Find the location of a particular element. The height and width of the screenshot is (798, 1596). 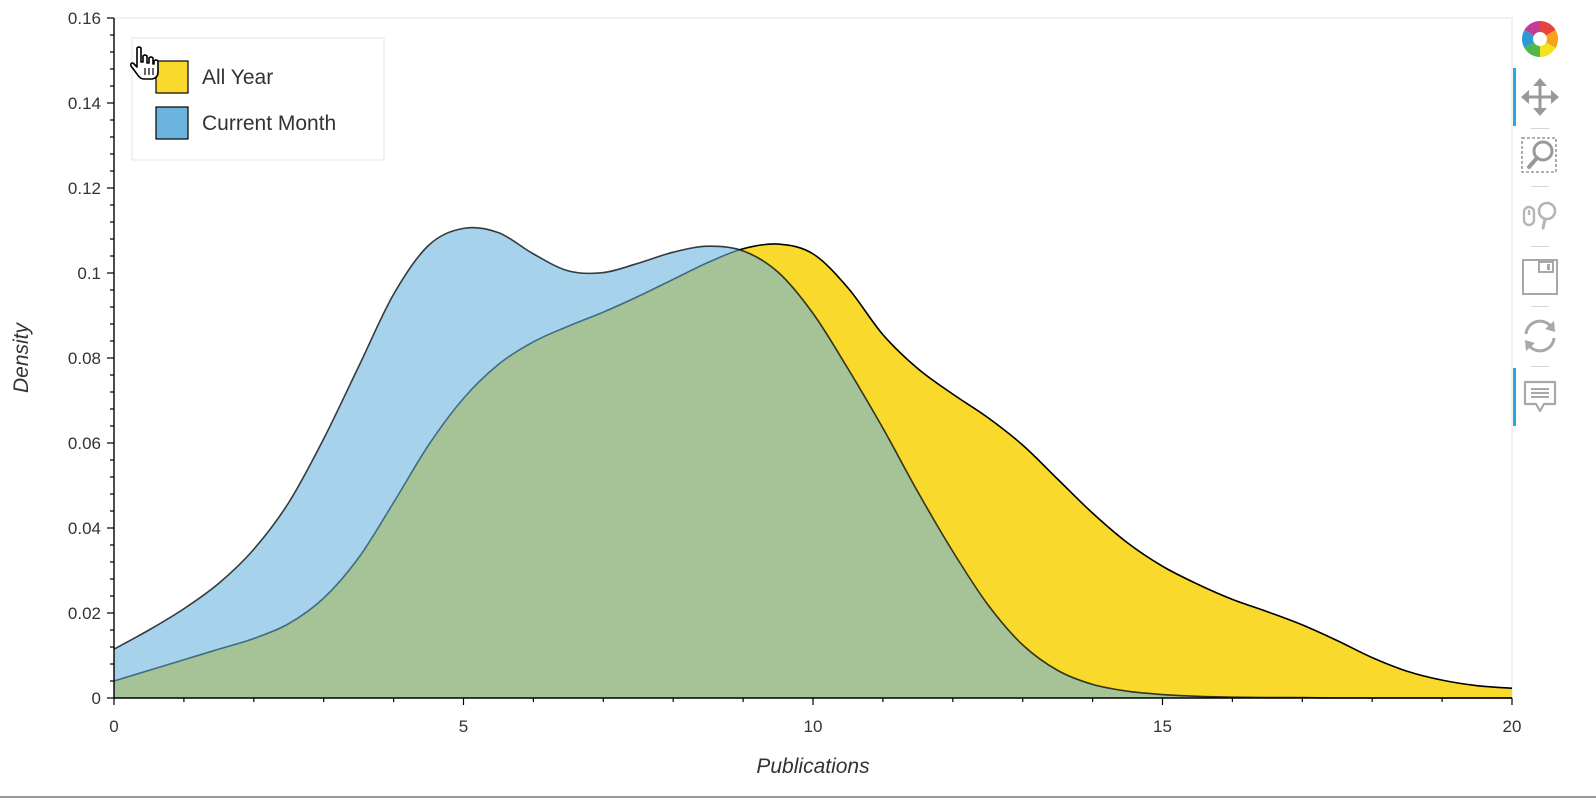

reset-icon is located at coordinates (1540, 335).